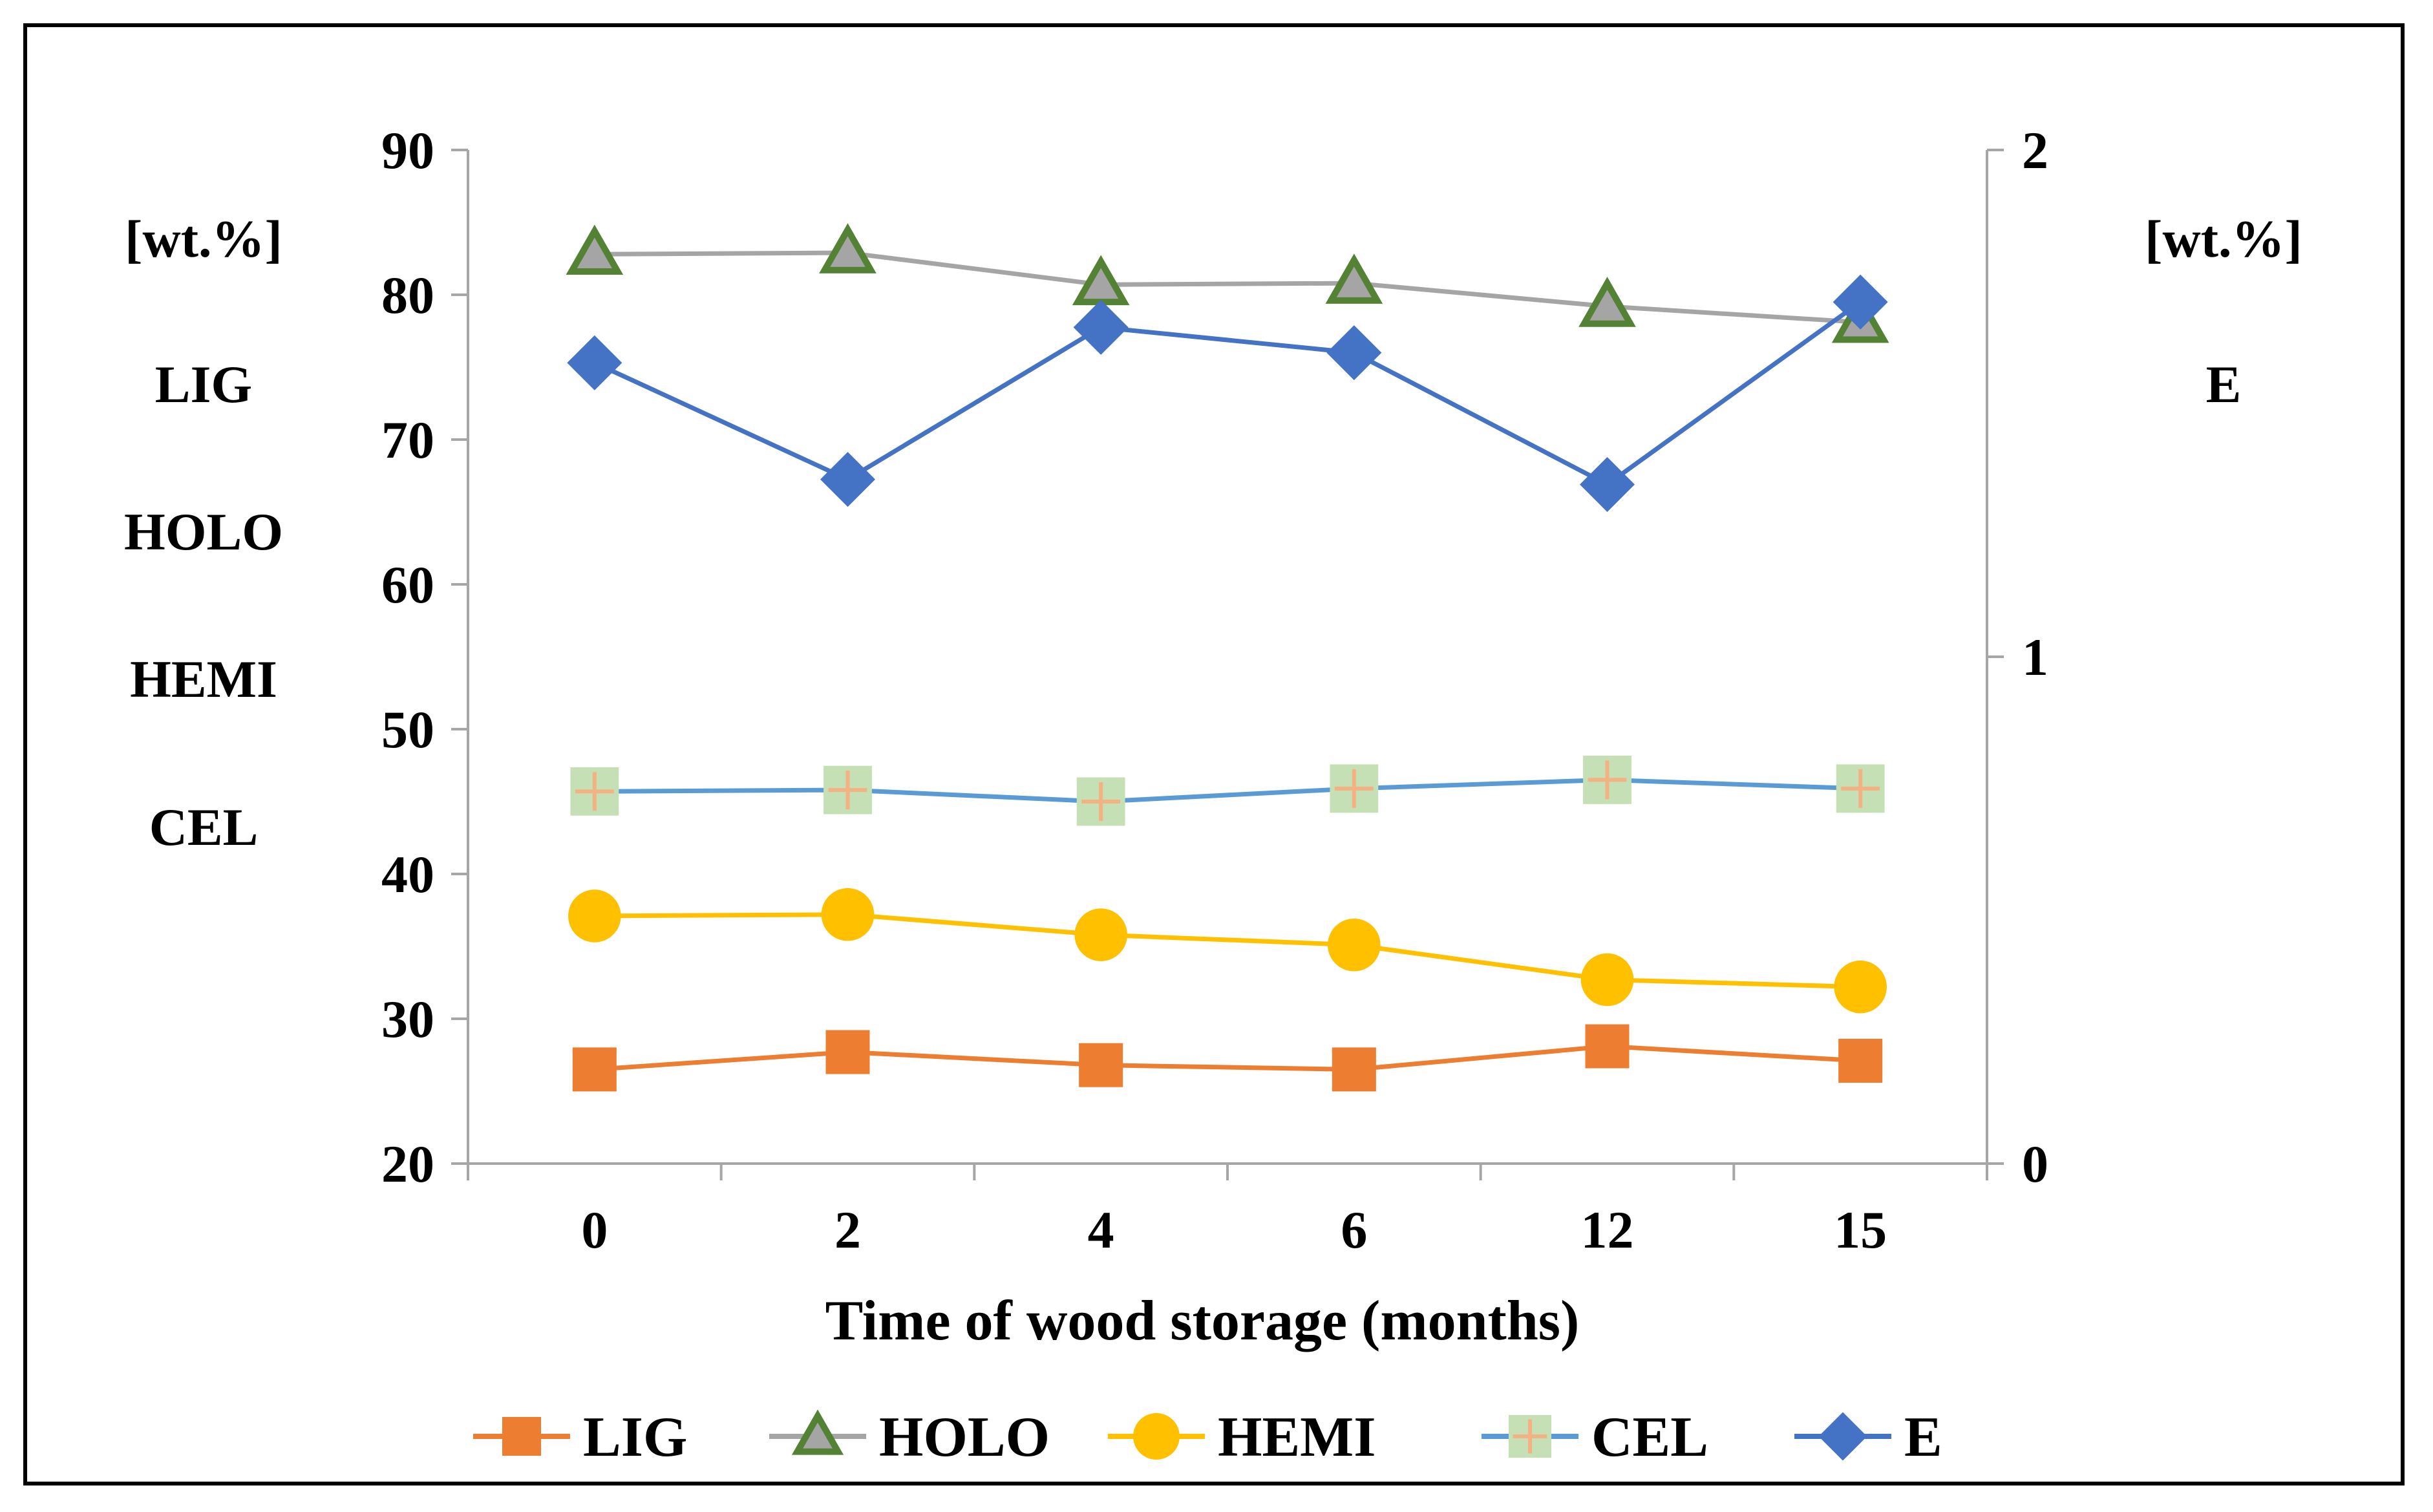 The image size is (2433, 1512). Describe the element at coordinates (407, 439) in the screenshot. I see `left-y-tick-label: 70` at that location.